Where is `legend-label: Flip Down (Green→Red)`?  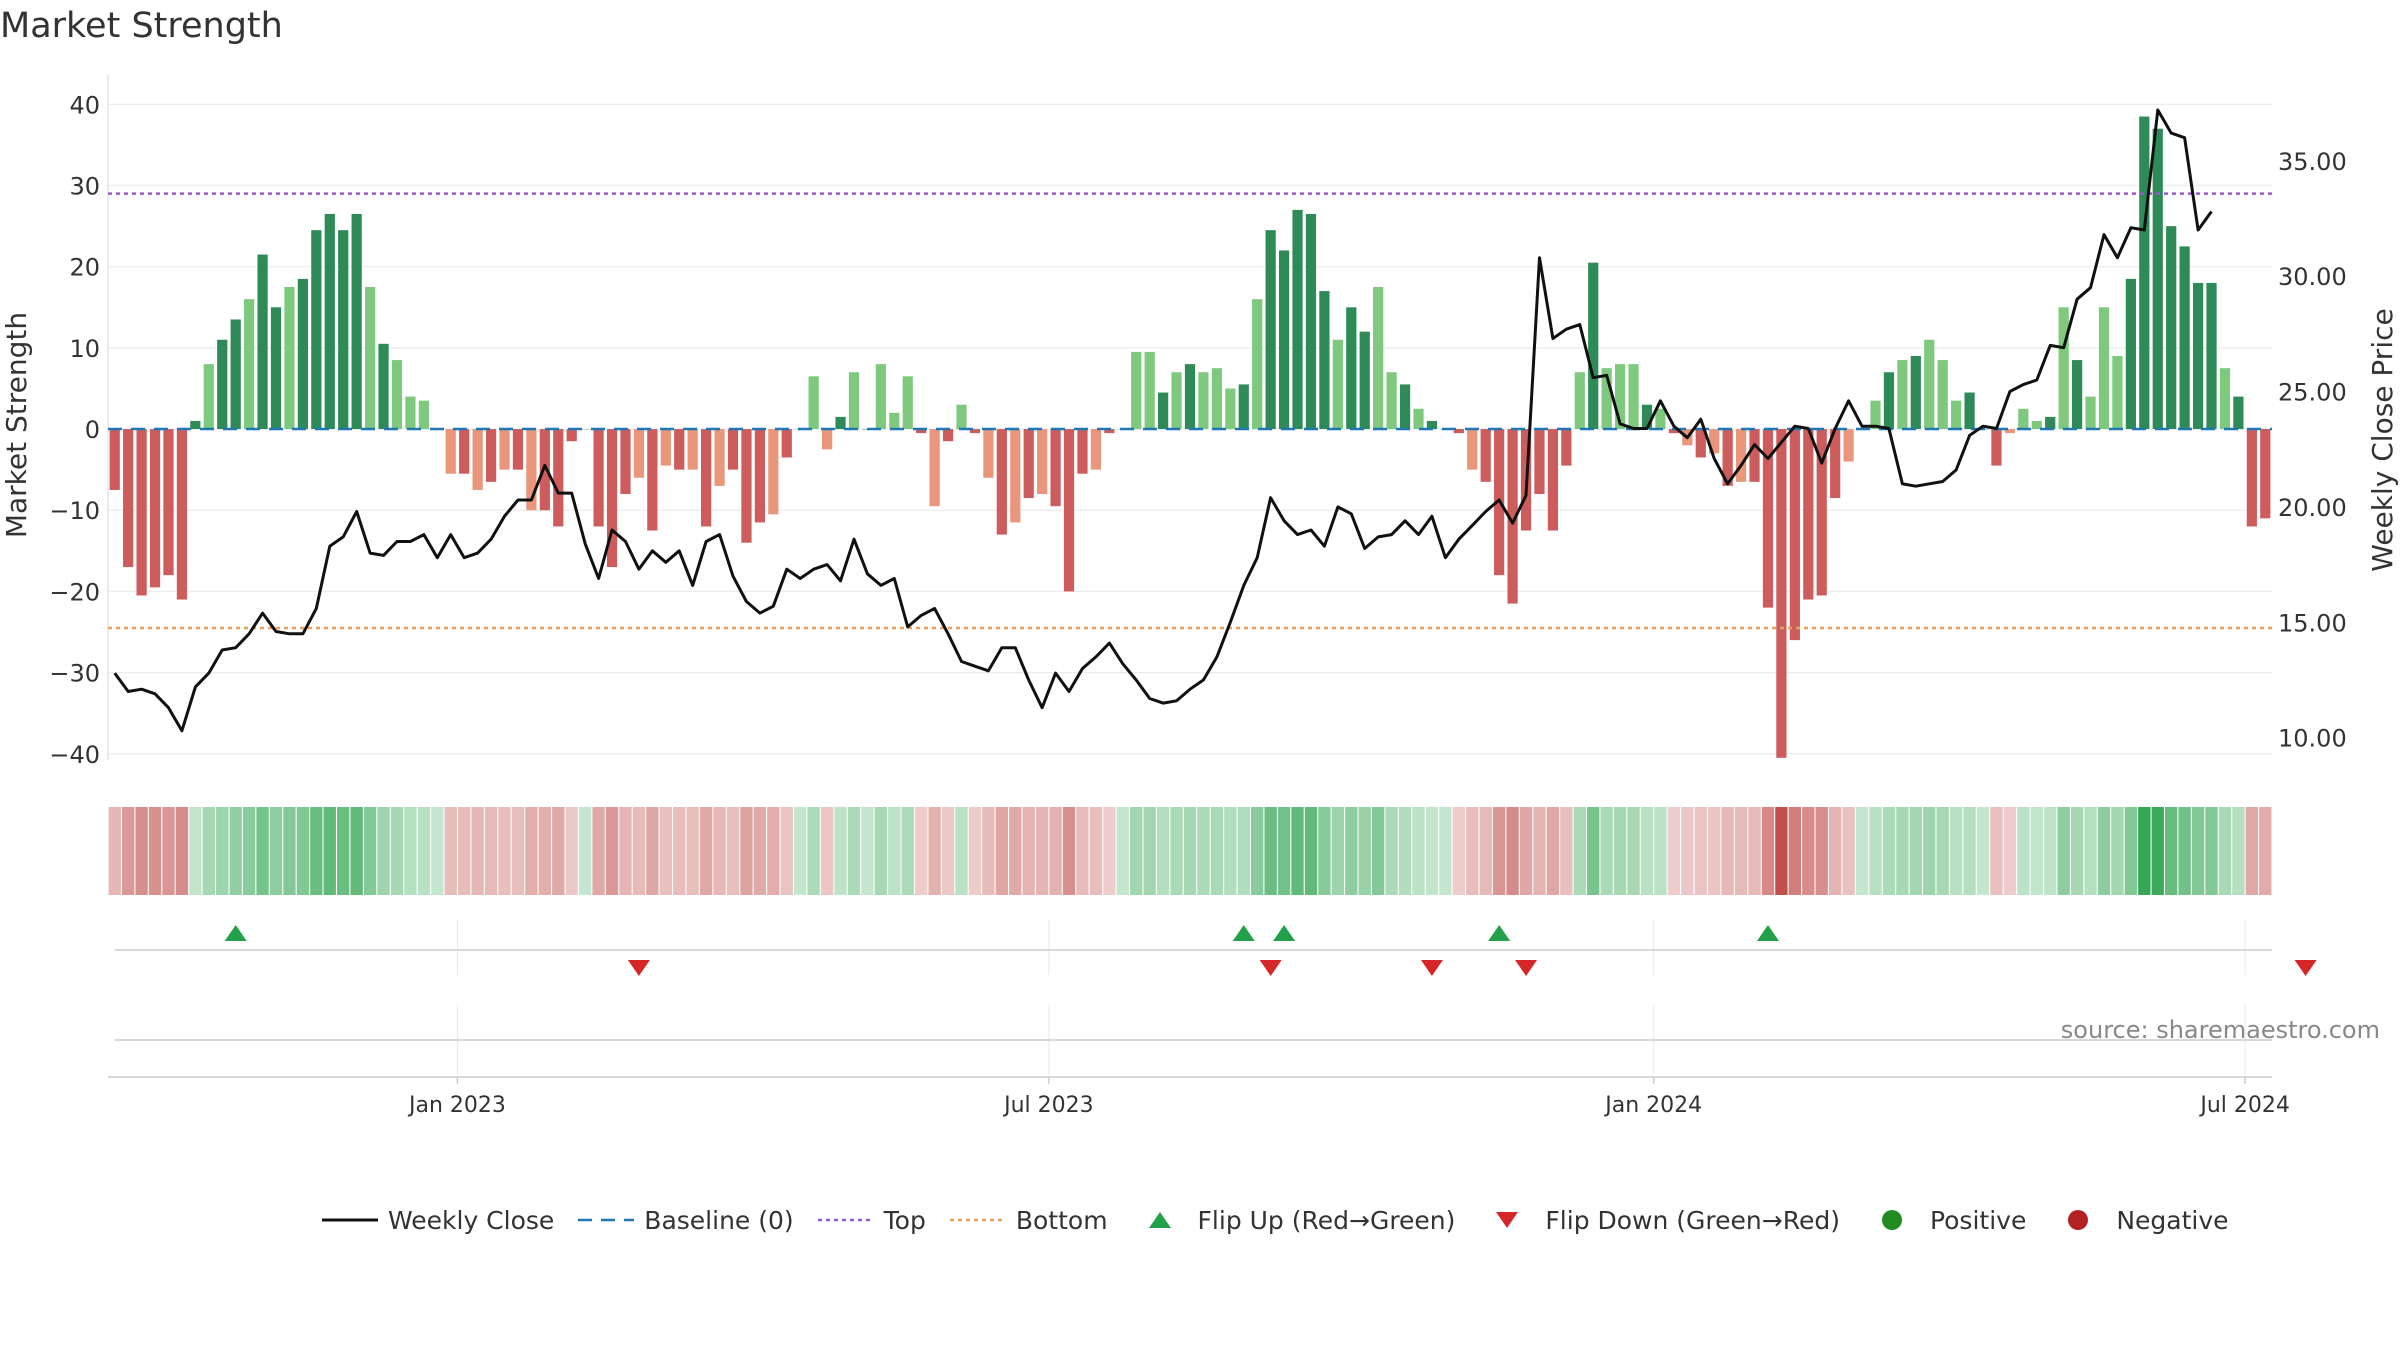
legend-label: Flip Down (Green→Red) is located at coordinates (1692, 1220).